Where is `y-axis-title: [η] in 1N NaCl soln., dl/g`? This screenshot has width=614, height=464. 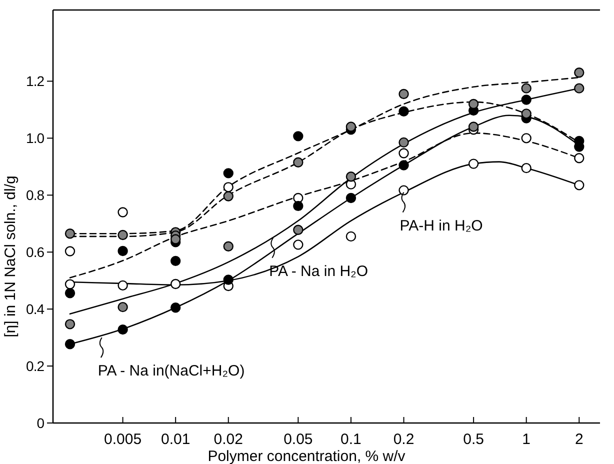 y-axis-title: [η] in 1N NaCl soln., dl/g is located at coordinates (10, 257).